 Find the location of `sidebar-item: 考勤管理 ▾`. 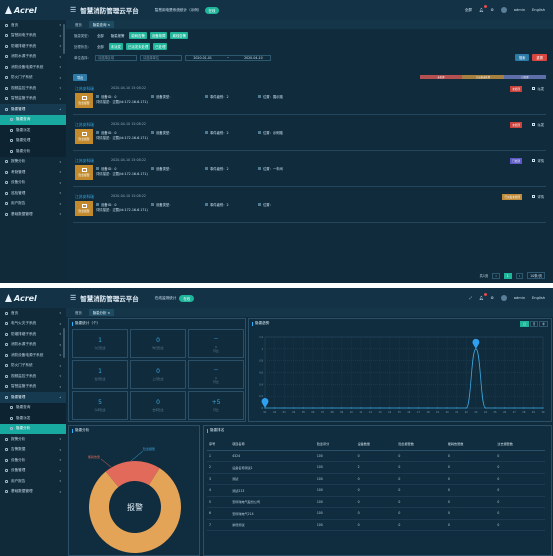

sidebar-item: 考勤管理 ▾ is located at coordinates (33, 172).